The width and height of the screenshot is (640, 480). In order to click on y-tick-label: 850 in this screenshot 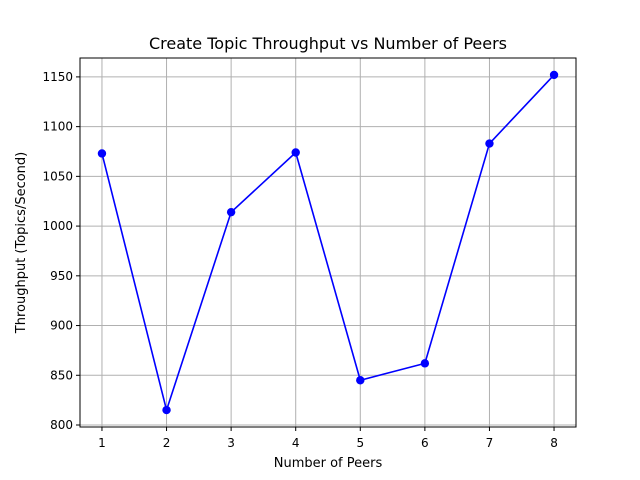, I will do `click(61, 375)`.